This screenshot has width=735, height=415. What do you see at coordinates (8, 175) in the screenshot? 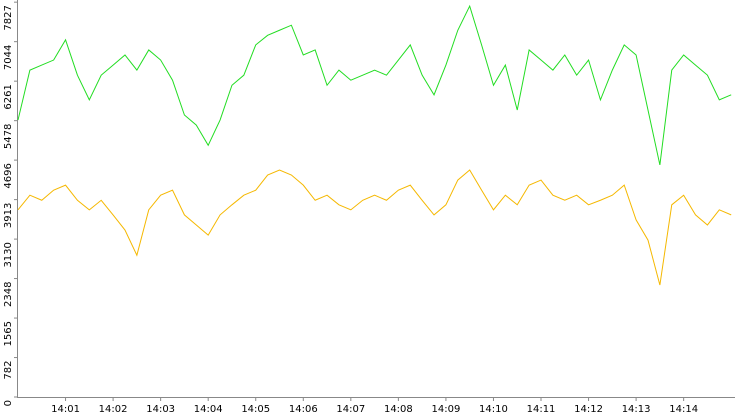
I see `y-tick-label: 4696` at bounding box center [8, 175].